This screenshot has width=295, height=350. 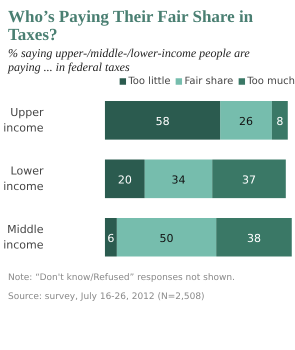 I want to click on data-label: 58, so click(x=163, y=121).